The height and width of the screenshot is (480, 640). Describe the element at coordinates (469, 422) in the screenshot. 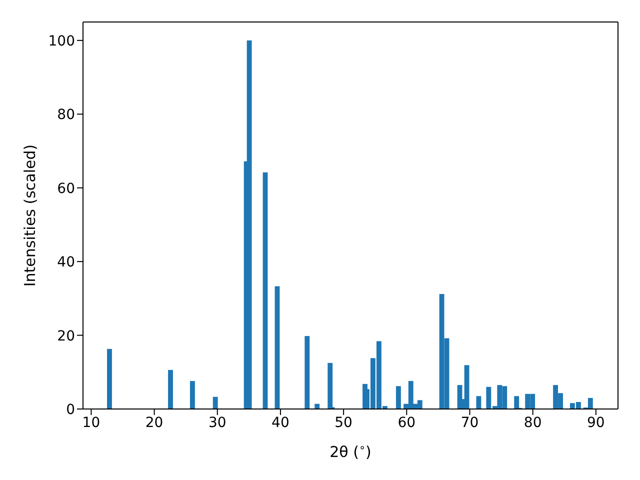

I see `x-tick-label: 70` at that location.